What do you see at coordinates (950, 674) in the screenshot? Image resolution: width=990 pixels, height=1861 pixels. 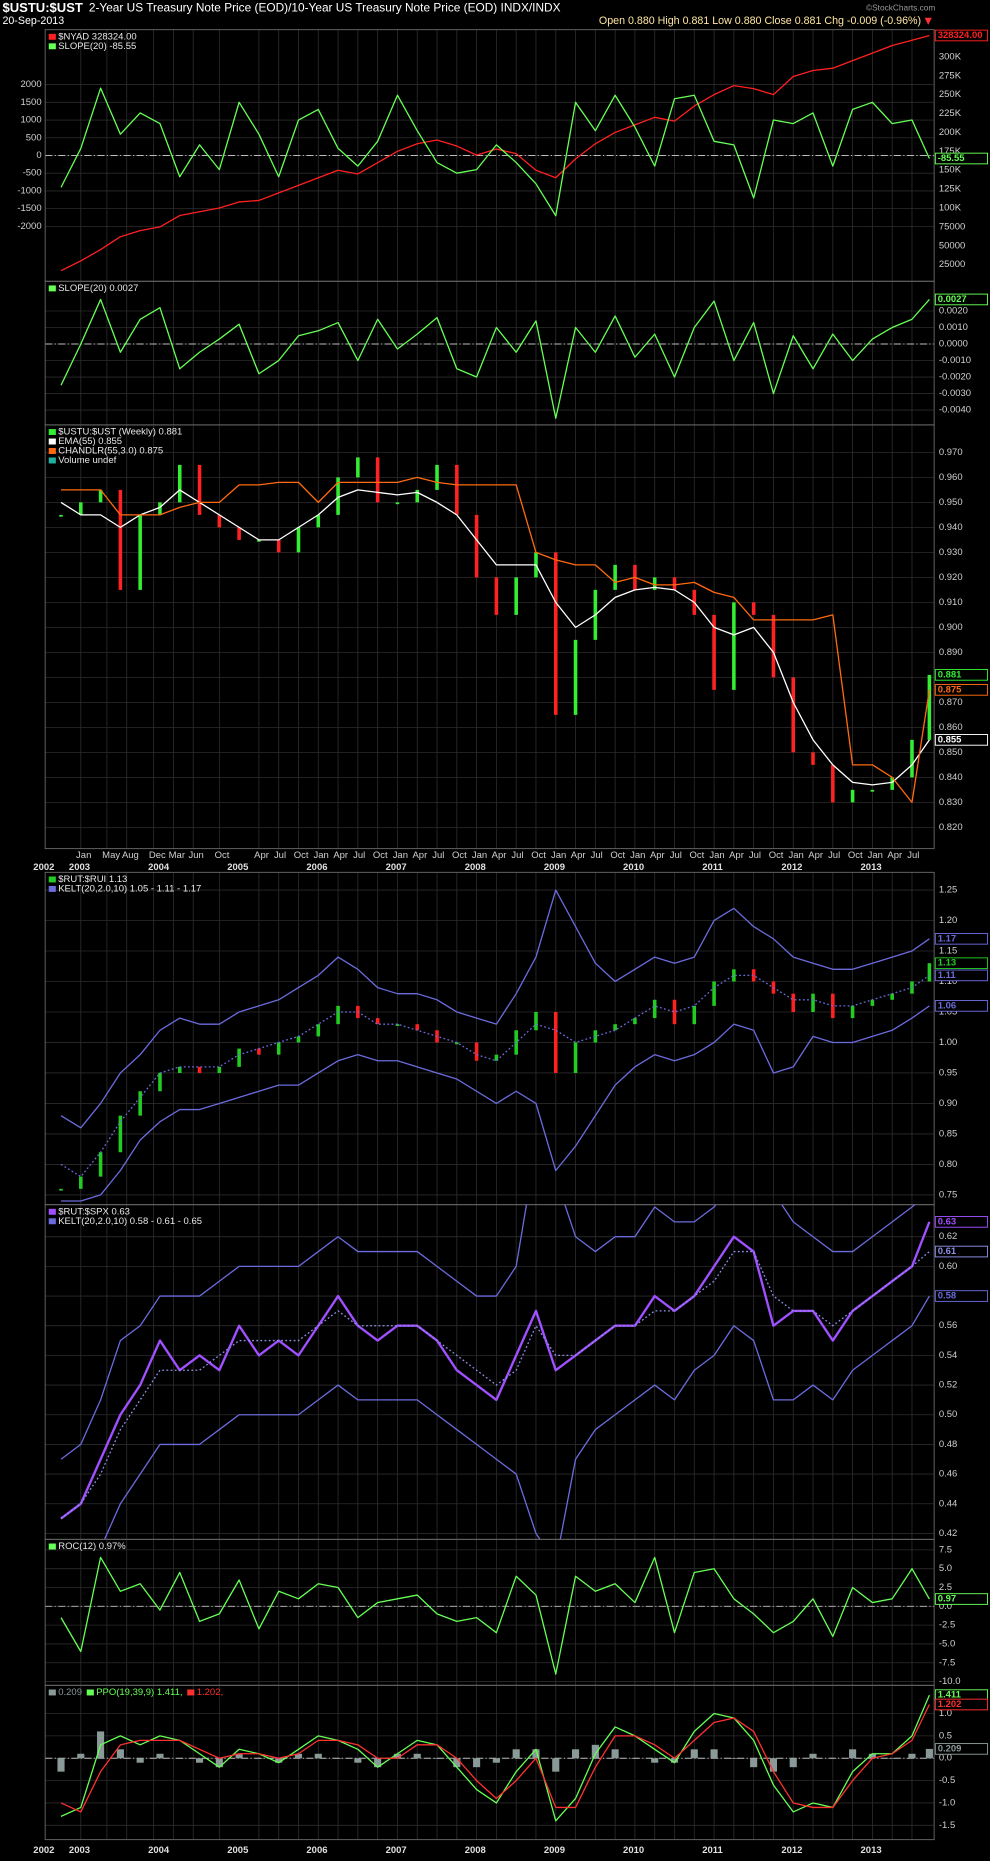 I see `end-value-label: 0.881` at bounding box center [950, 674].